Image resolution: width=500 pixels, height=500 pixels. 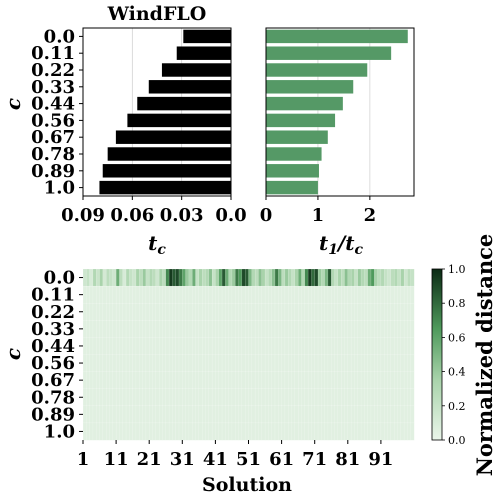 What do you see at coordinates (157, 112) in the screenshot?
I see `tc-plot-frame` at bounding box center [157, 112].